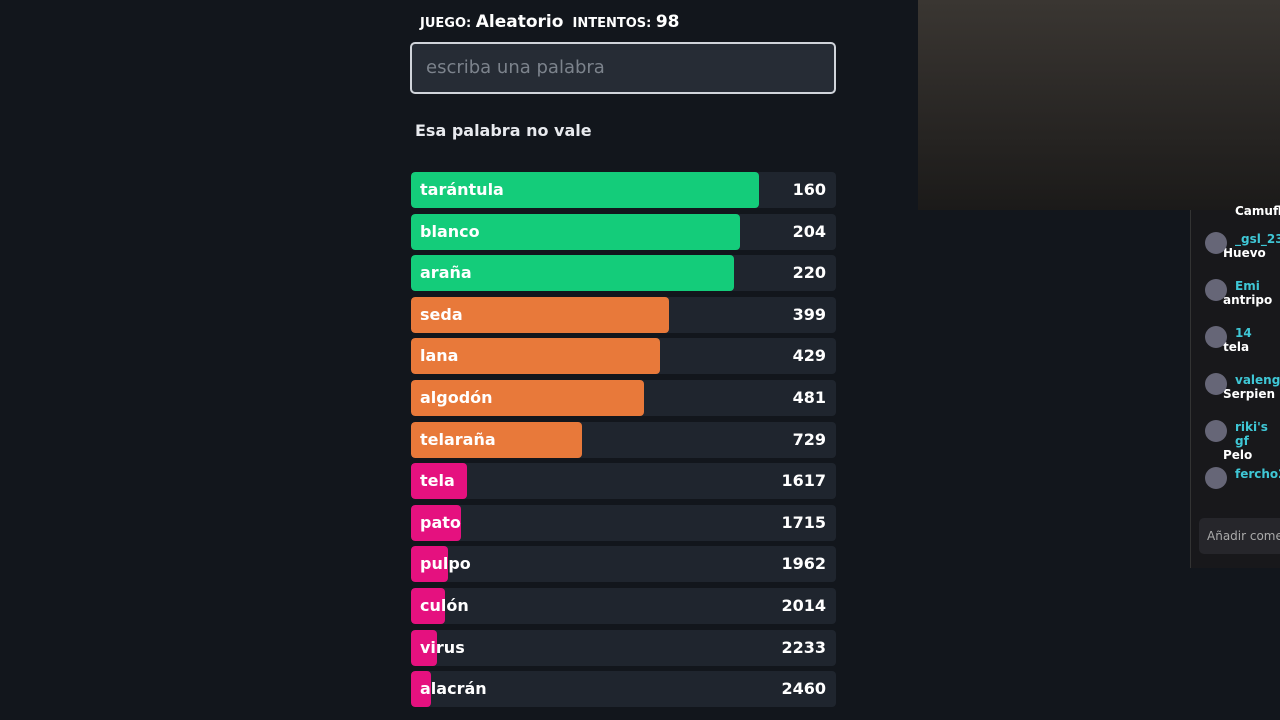 The width and height of the screenshot is (1280, 720). What do you see at coordinates (803, 647) in the screenshot?
I see `guess-rank: 2233` at bounding box center [803, 647].